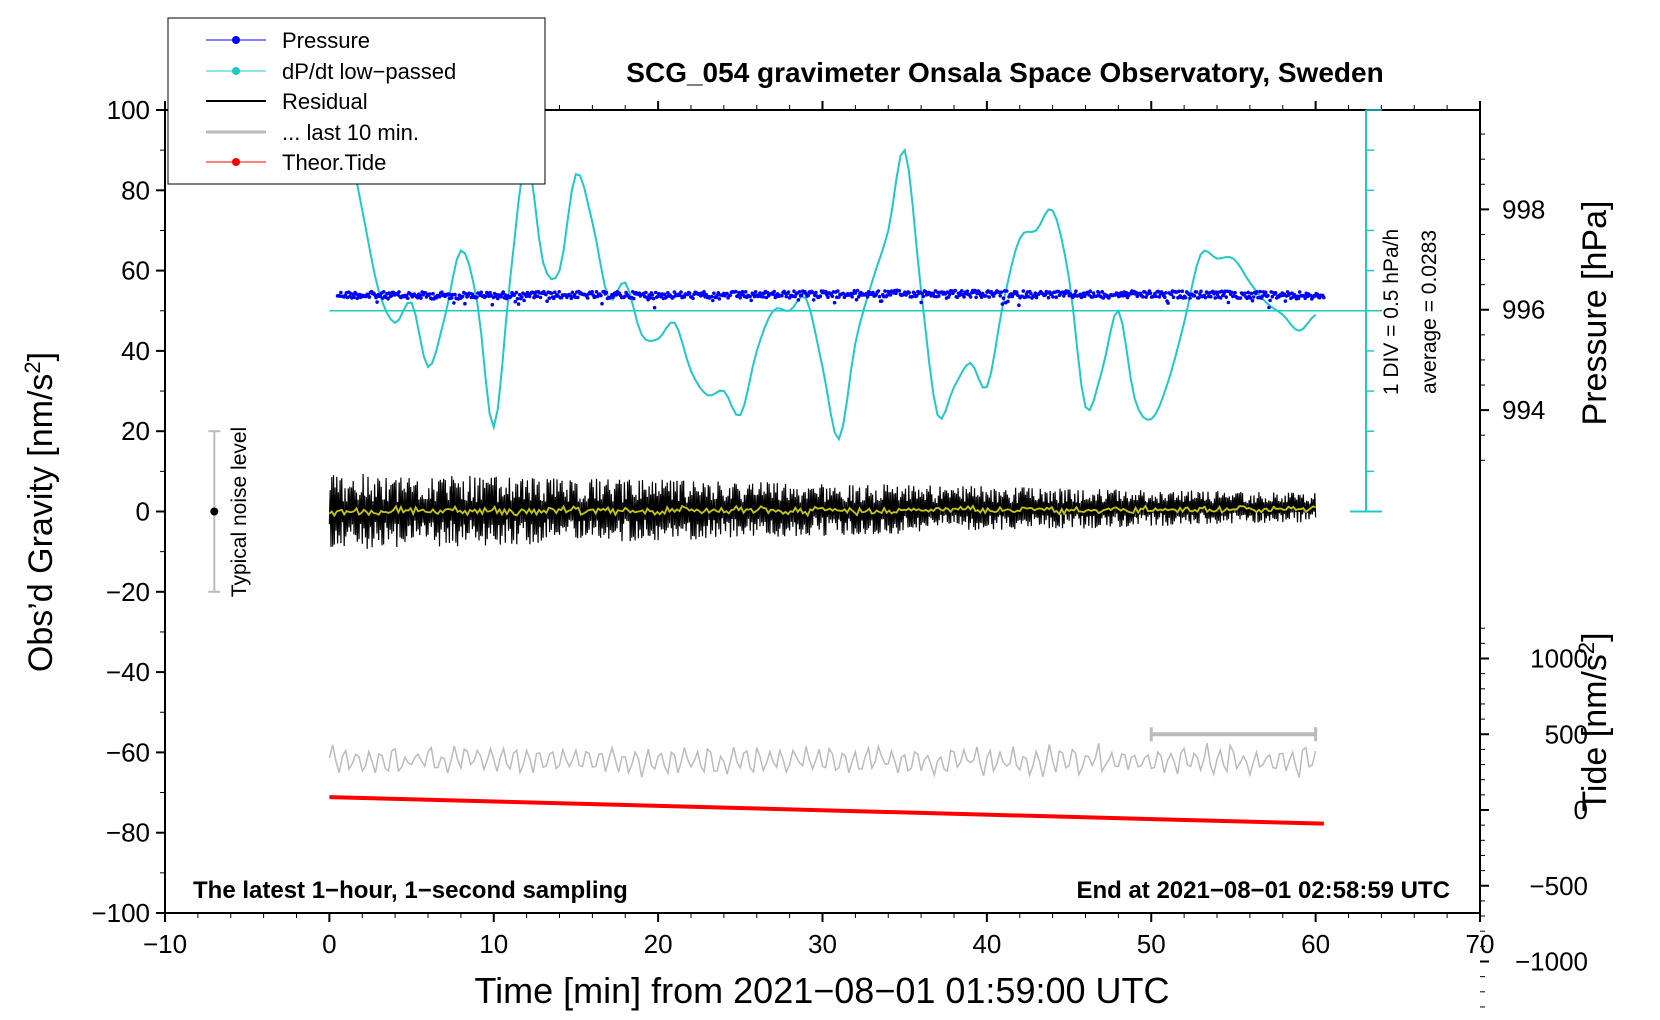 This screenshot has height=1020, width=1660. Describe the element at coordinates (1480, 944) in the screenshot. I see `x-tick-label: 70` at that location.